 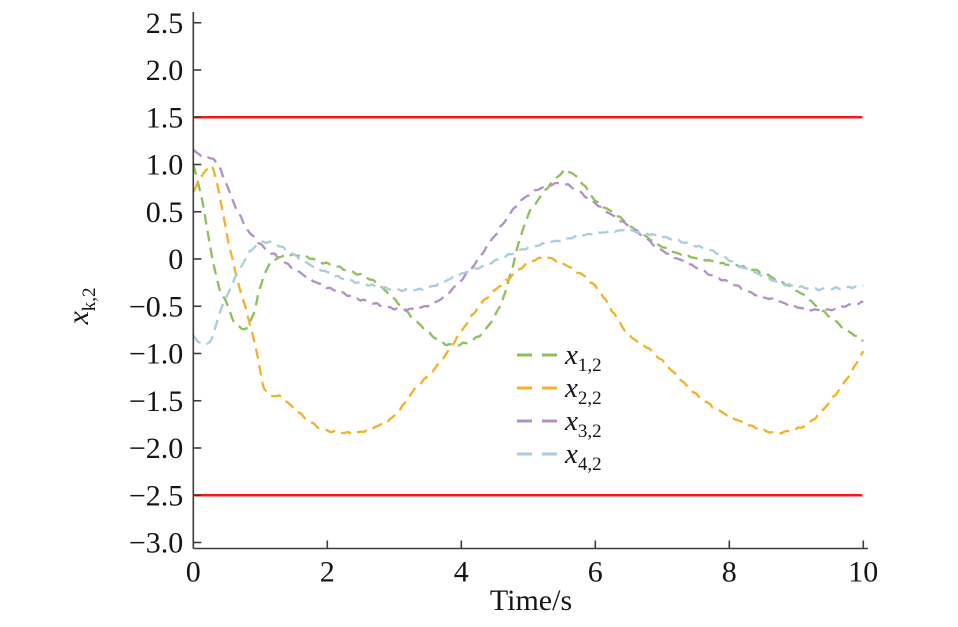 What do you see at coordinates (863, 572) in the screenshot?
I see `x-tick-label-10: 10` at bounding box center [863, 572].